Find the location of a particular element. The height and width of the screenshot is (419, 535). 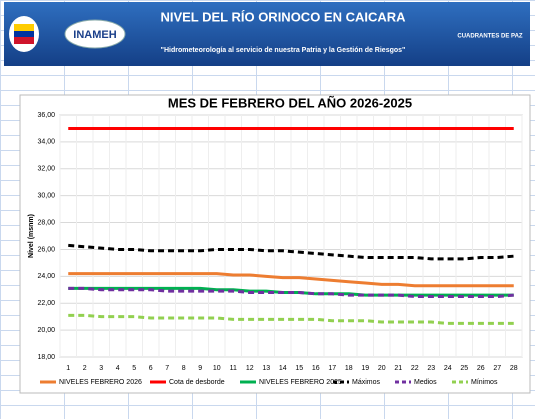

y-tick-label: 20,00 is located at coordinates (46, 330).